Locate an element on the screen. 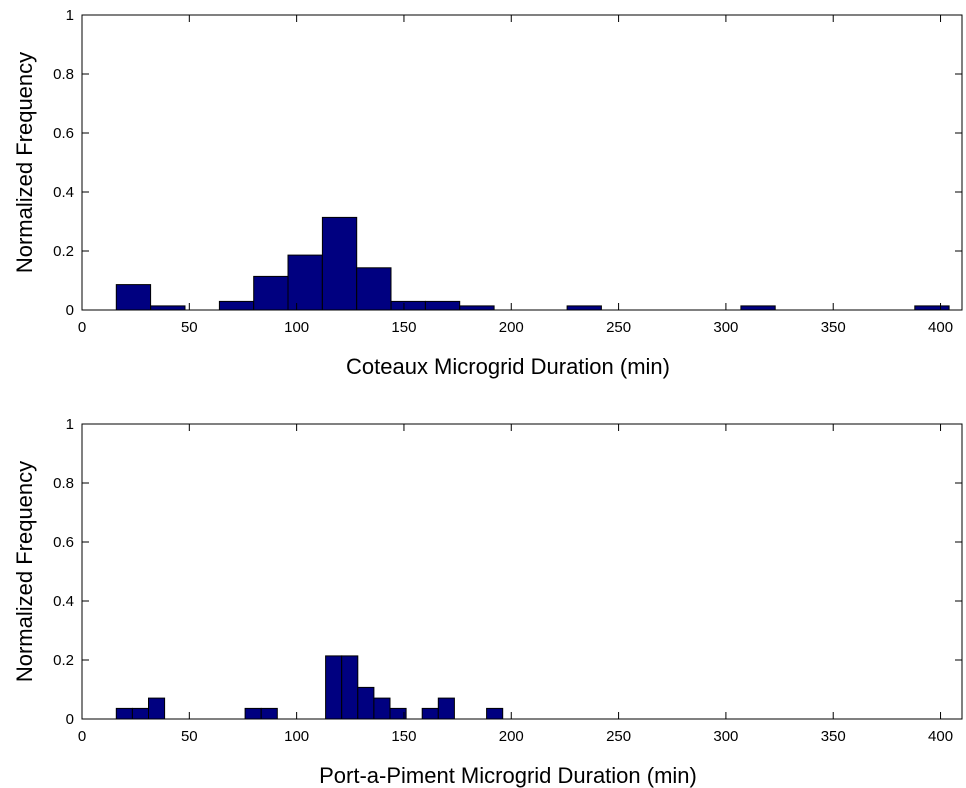 The height and width of the screenshot is (788, 966). x-axis-label: Port-a-Piment Microgrid Duration (min) is located at coordinates (508, 775).